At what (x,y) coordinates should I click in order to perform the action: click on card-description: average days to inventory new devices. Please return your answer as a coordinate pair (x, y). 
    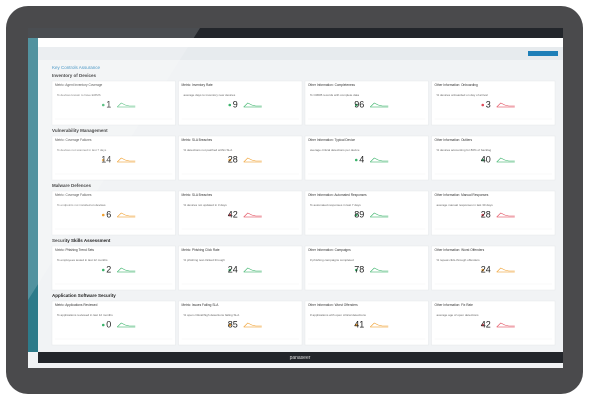
    Looking at the image, I should click on (210, 95).